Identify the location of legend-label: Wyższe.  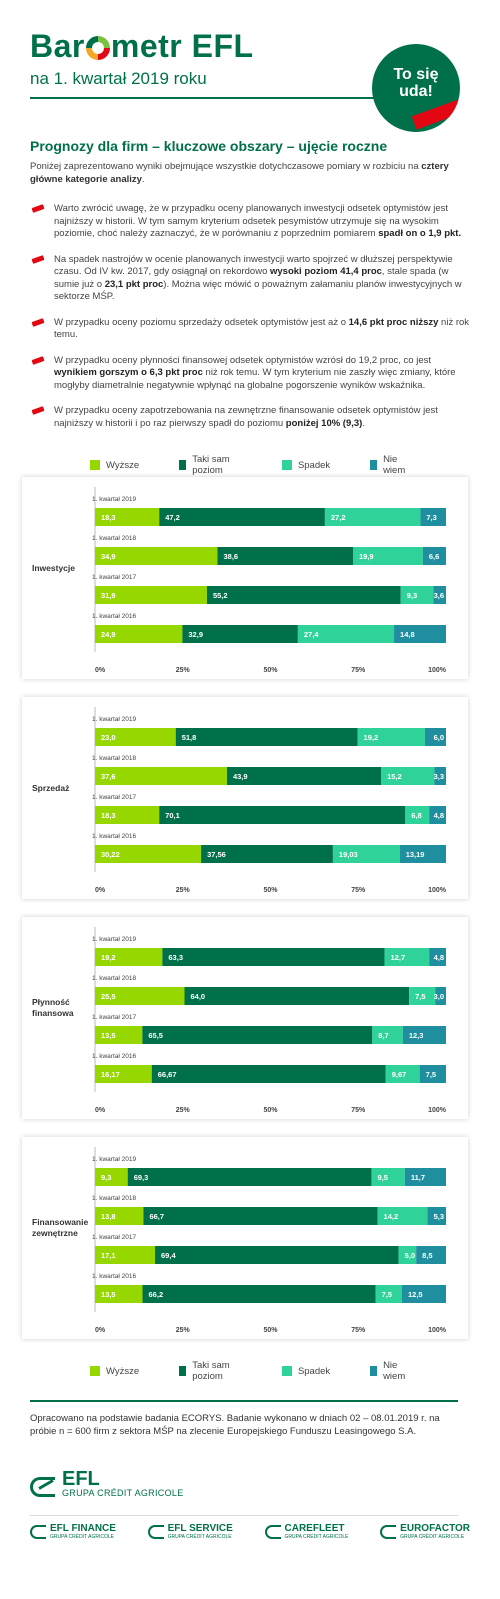
(123, 465).